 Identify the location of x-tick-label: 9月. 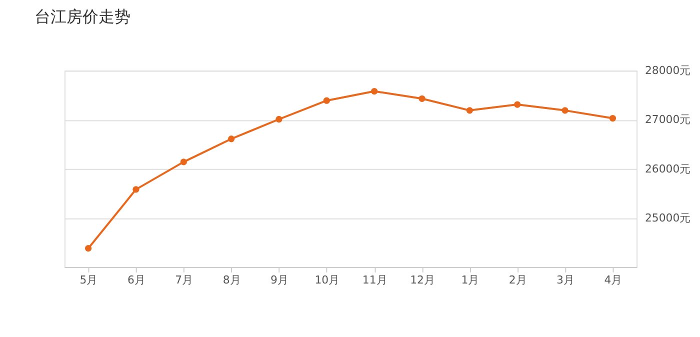
(279, 279).